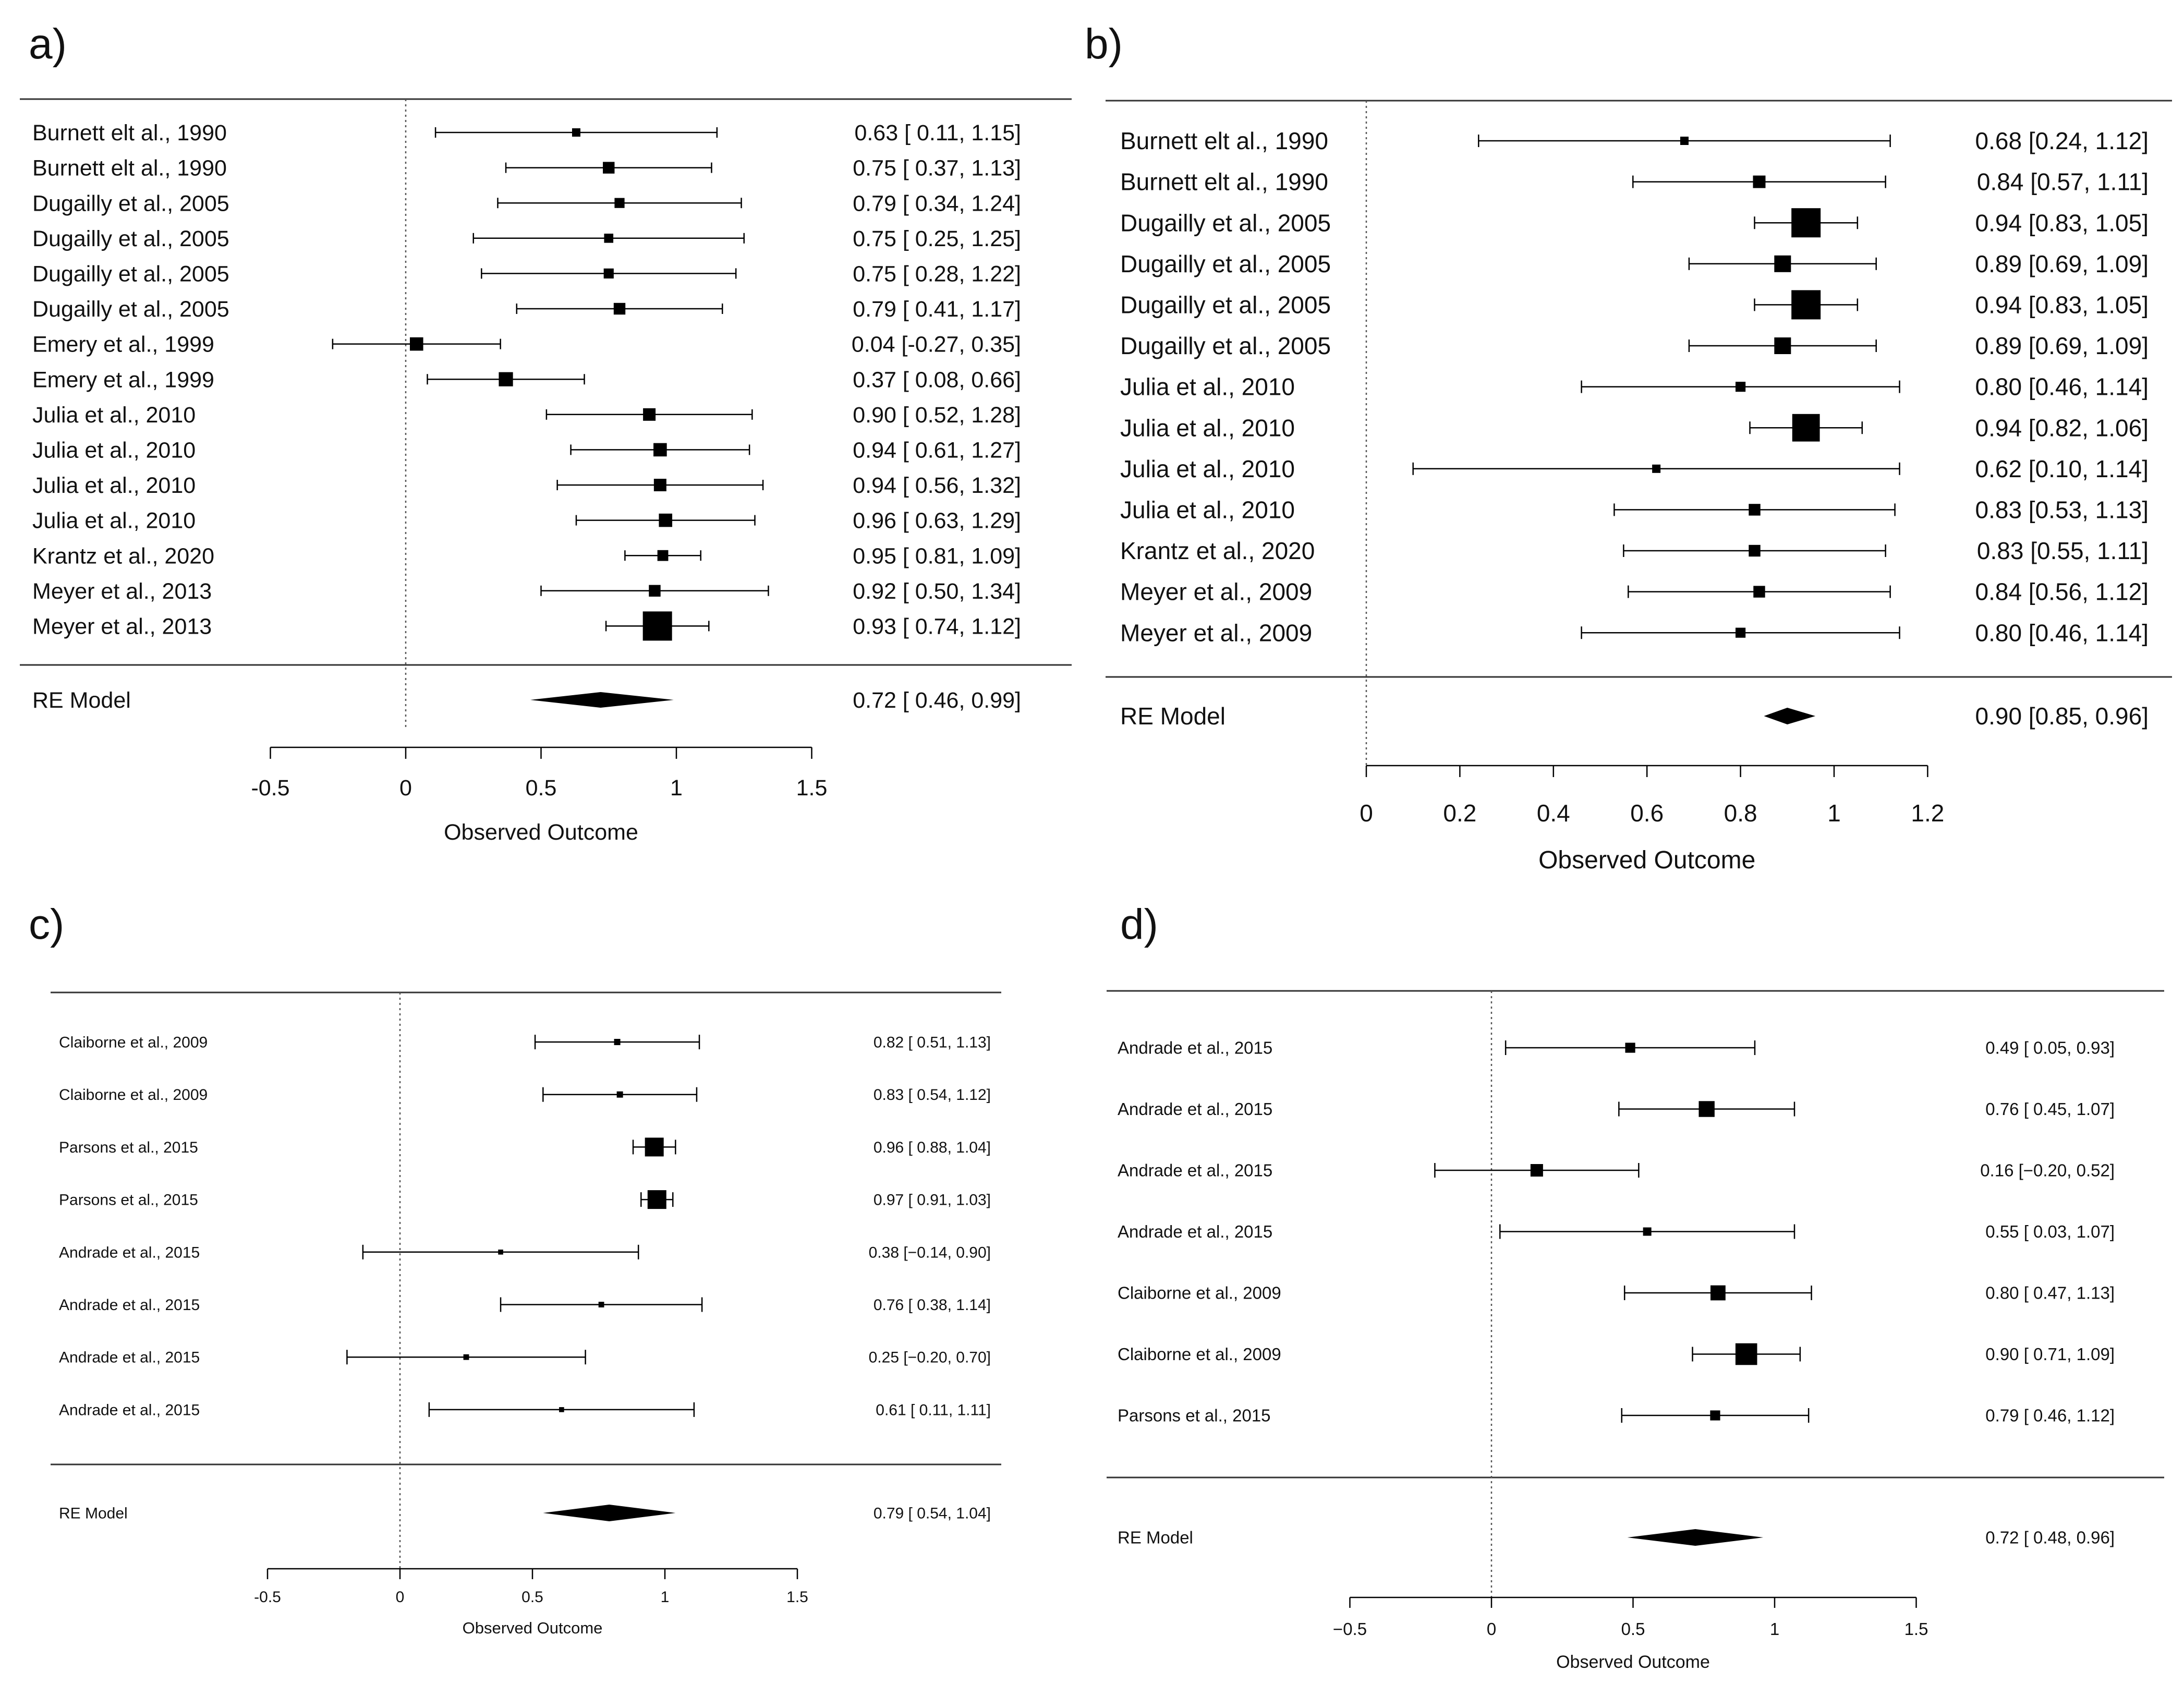  I want to click on study-row: Andrade et al., 2015 0.61 [ 0.11, 1.11], so click(525, 1410).